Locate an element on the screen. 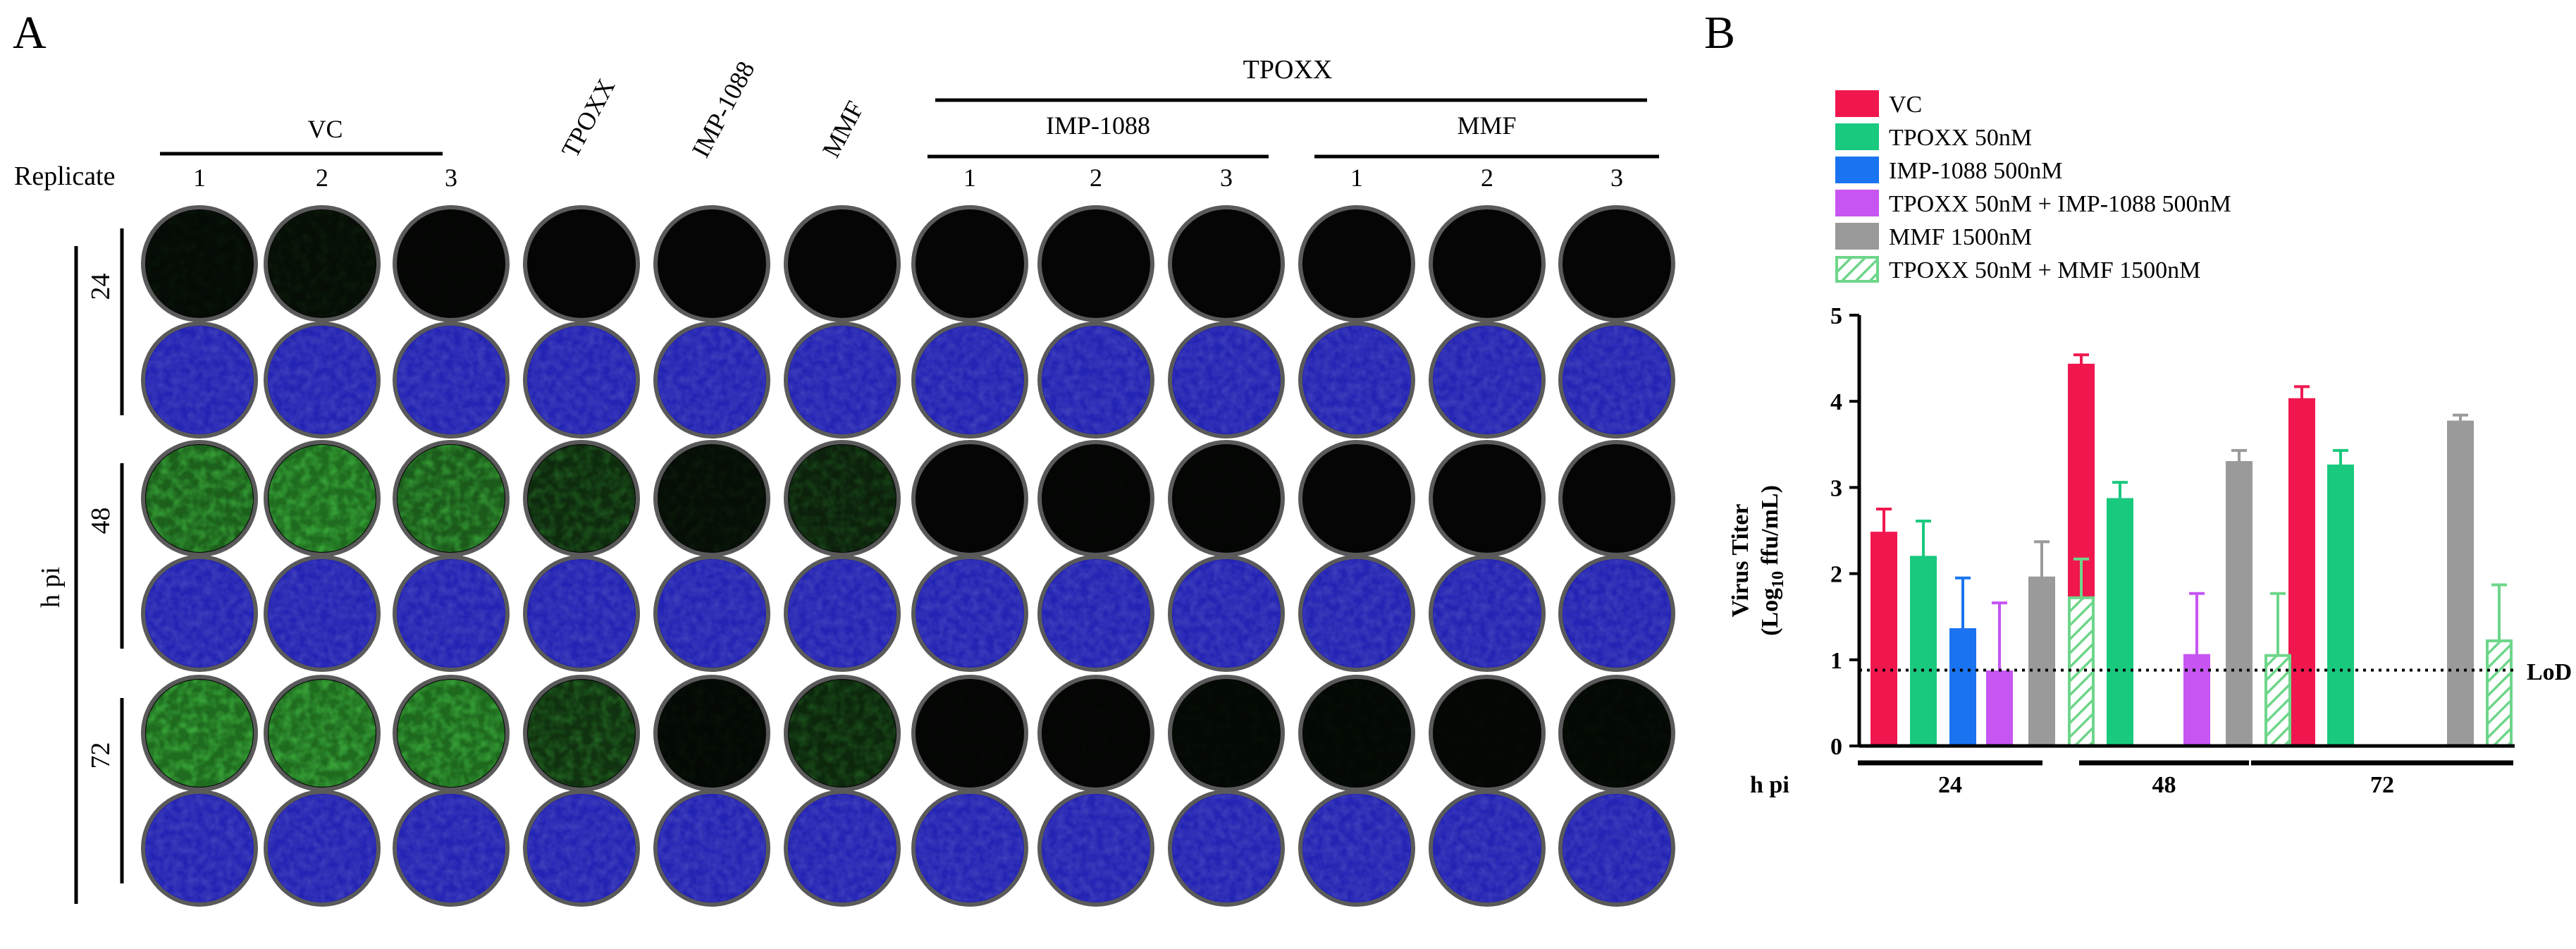 This screenshot has height=949, width=2576. y-axis-title-line2-end: ffu/mL) is located at coordinates (1770, 528).